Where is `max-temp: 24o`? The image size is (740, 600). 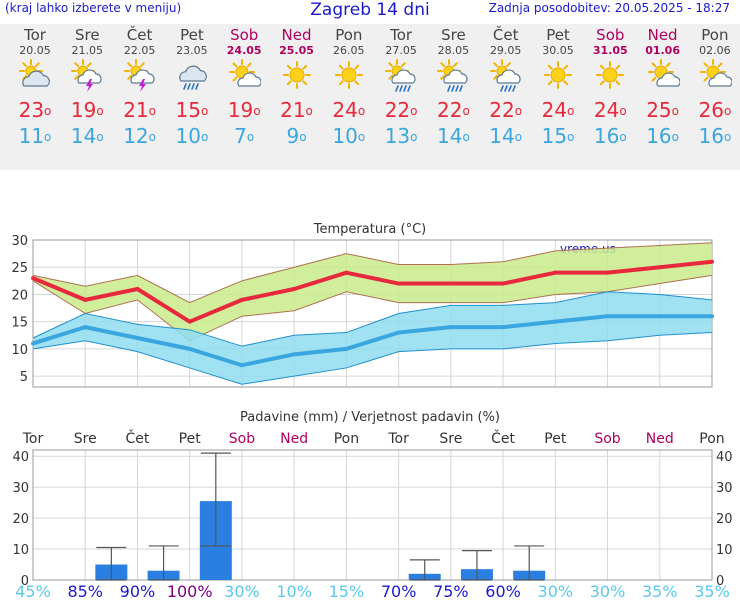 max-temp: 24o is located at coordinates (610, 110).